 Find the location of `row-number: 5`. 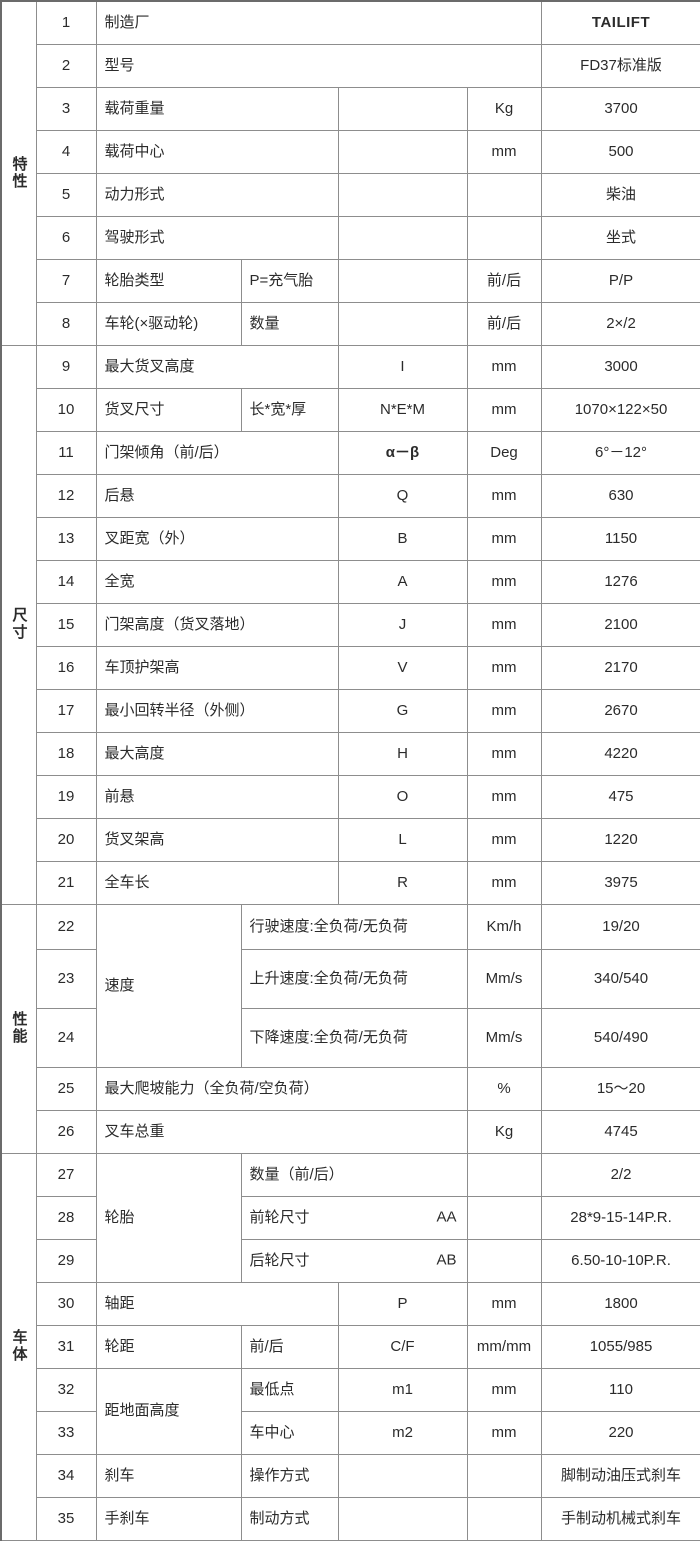

row-number: 5 is located at coordinates (66, 195).